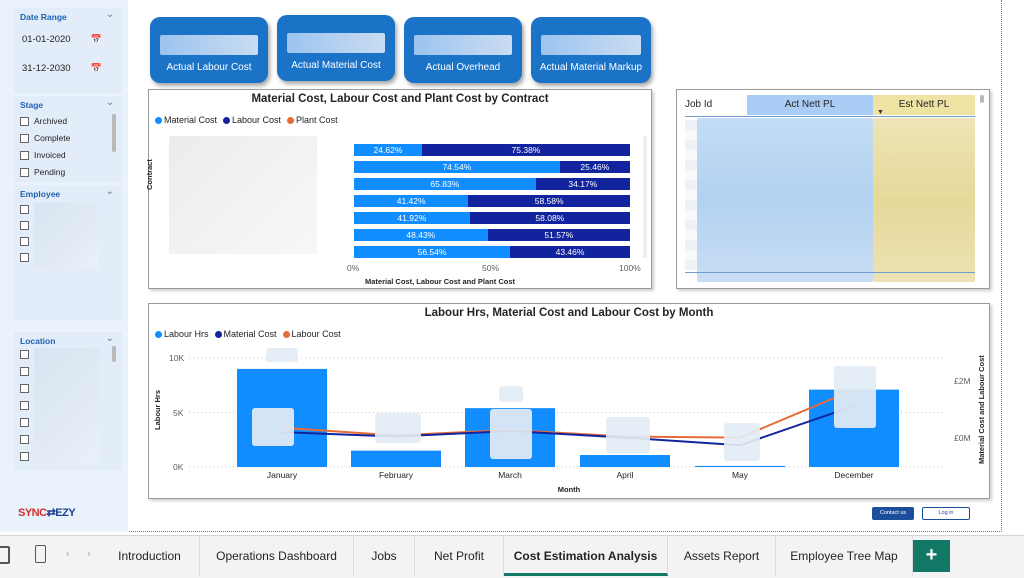 The width and height of the screenshot is (1024, 578). Describe the element at coordinates (586, 556) in the screenshot. I see `tab-cost-estimation-analysis: Cost Estimation Analysis` at that location.